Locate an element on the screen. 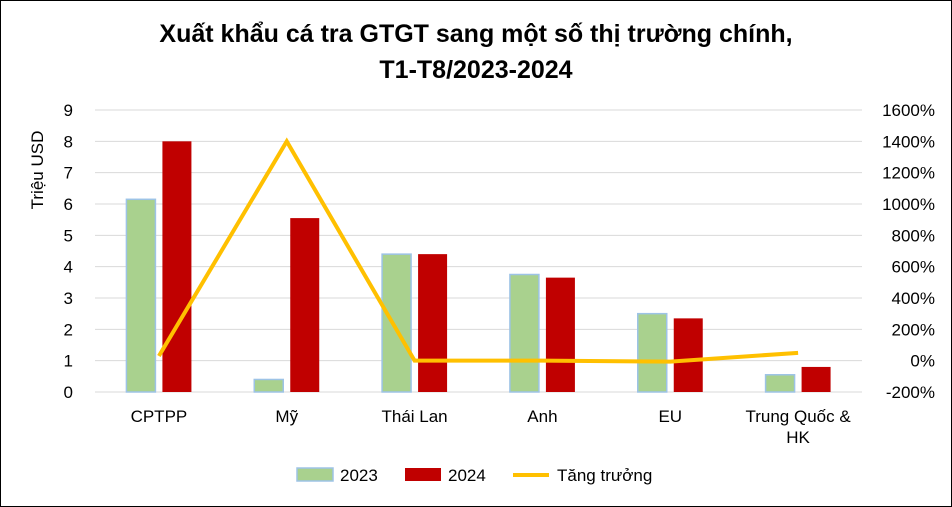  y-left-tick-label: 7 is located at coordinates (68, 173).